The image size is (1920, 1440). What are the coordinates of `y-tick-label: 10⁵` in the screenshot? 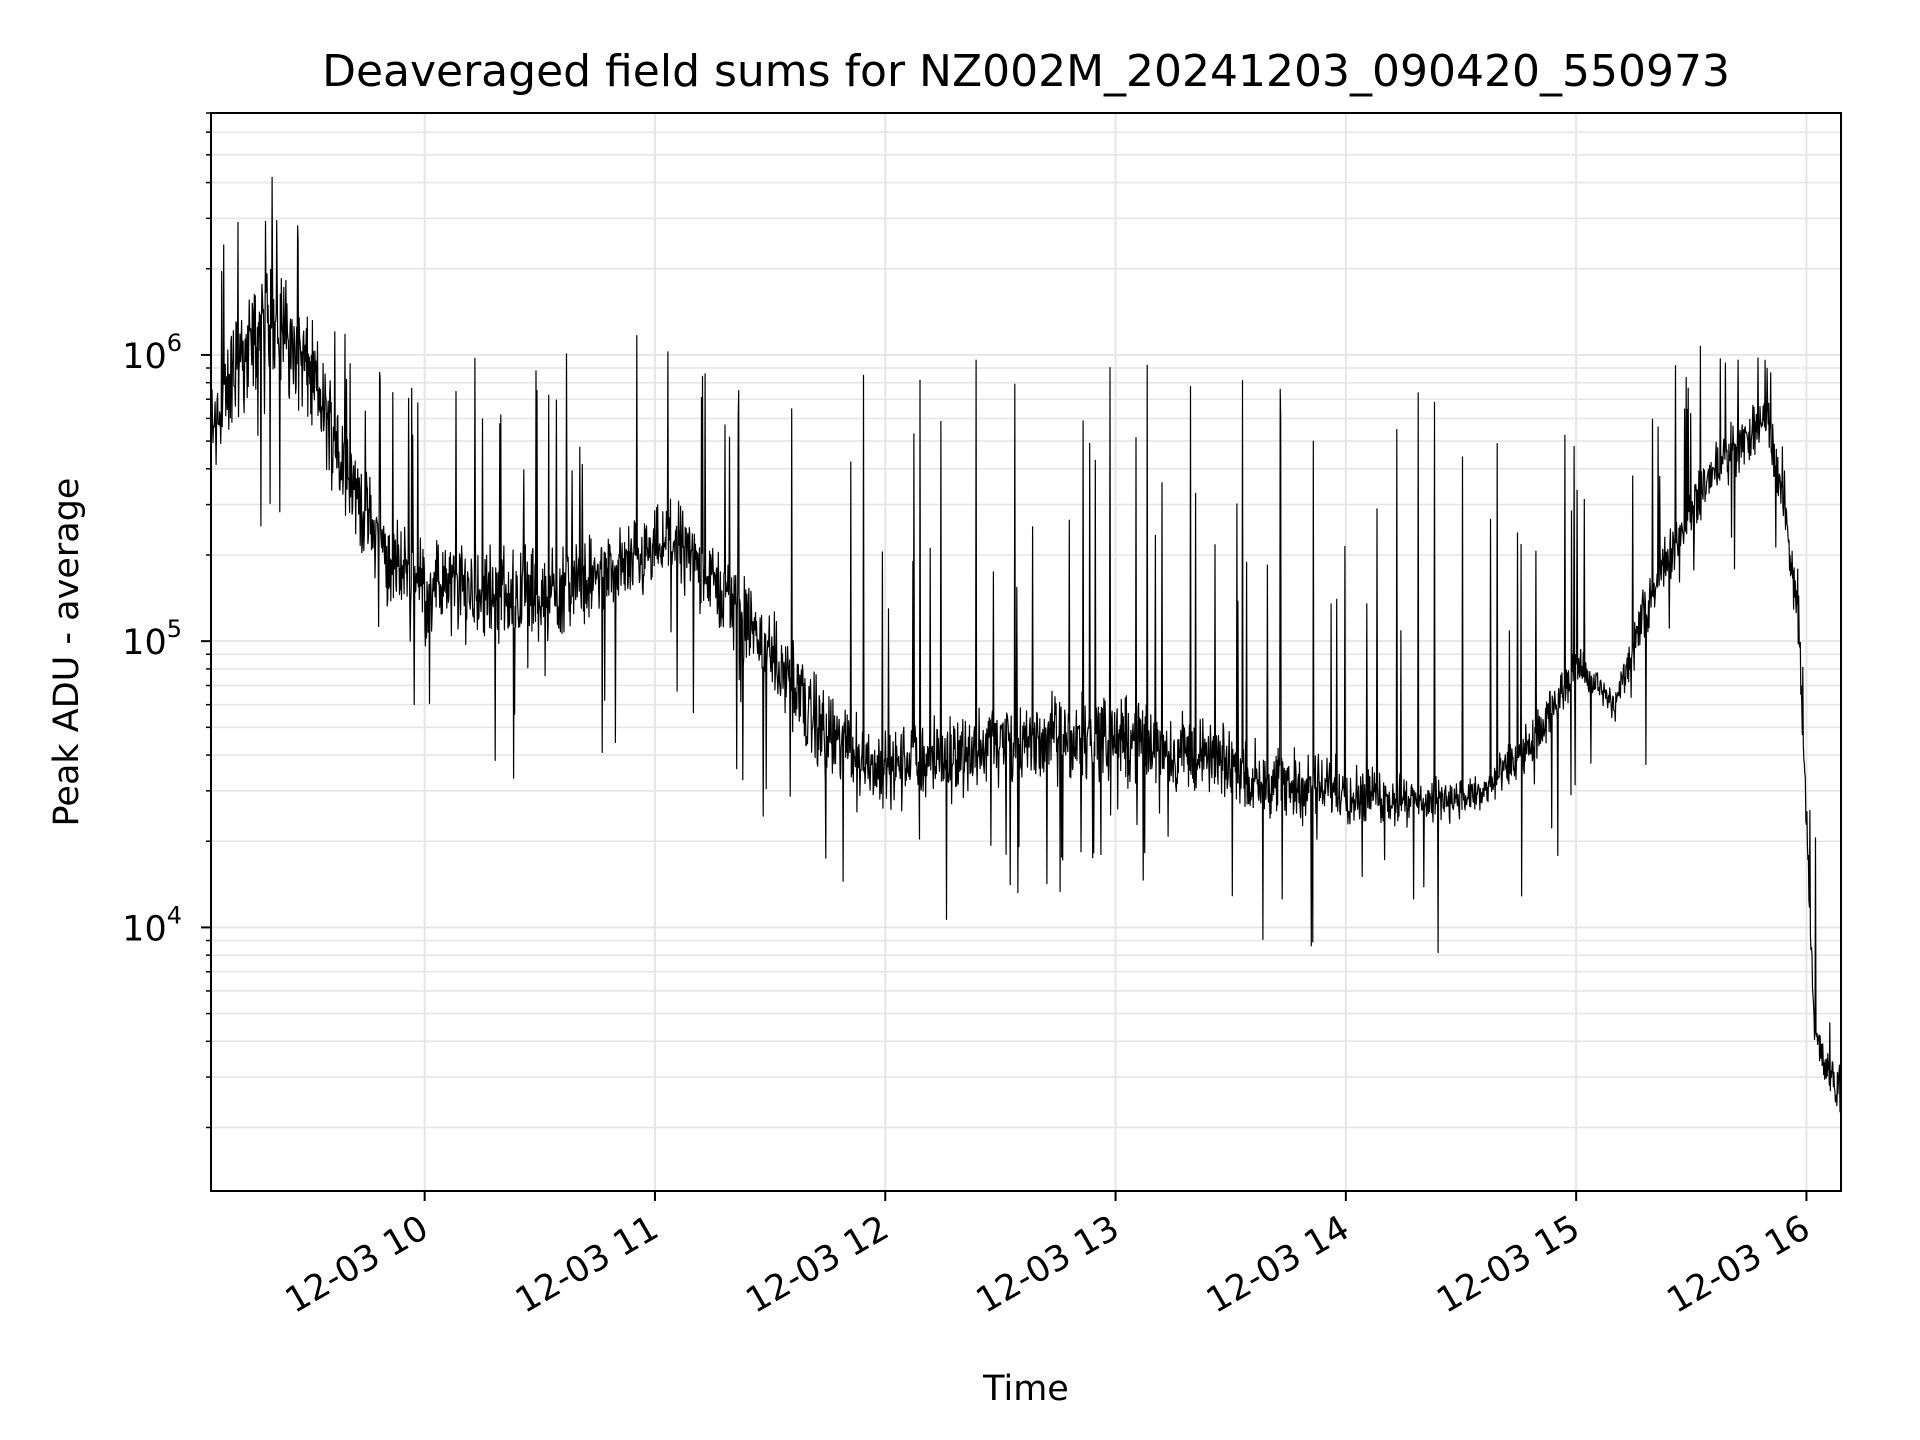 It's located at (152, 639).